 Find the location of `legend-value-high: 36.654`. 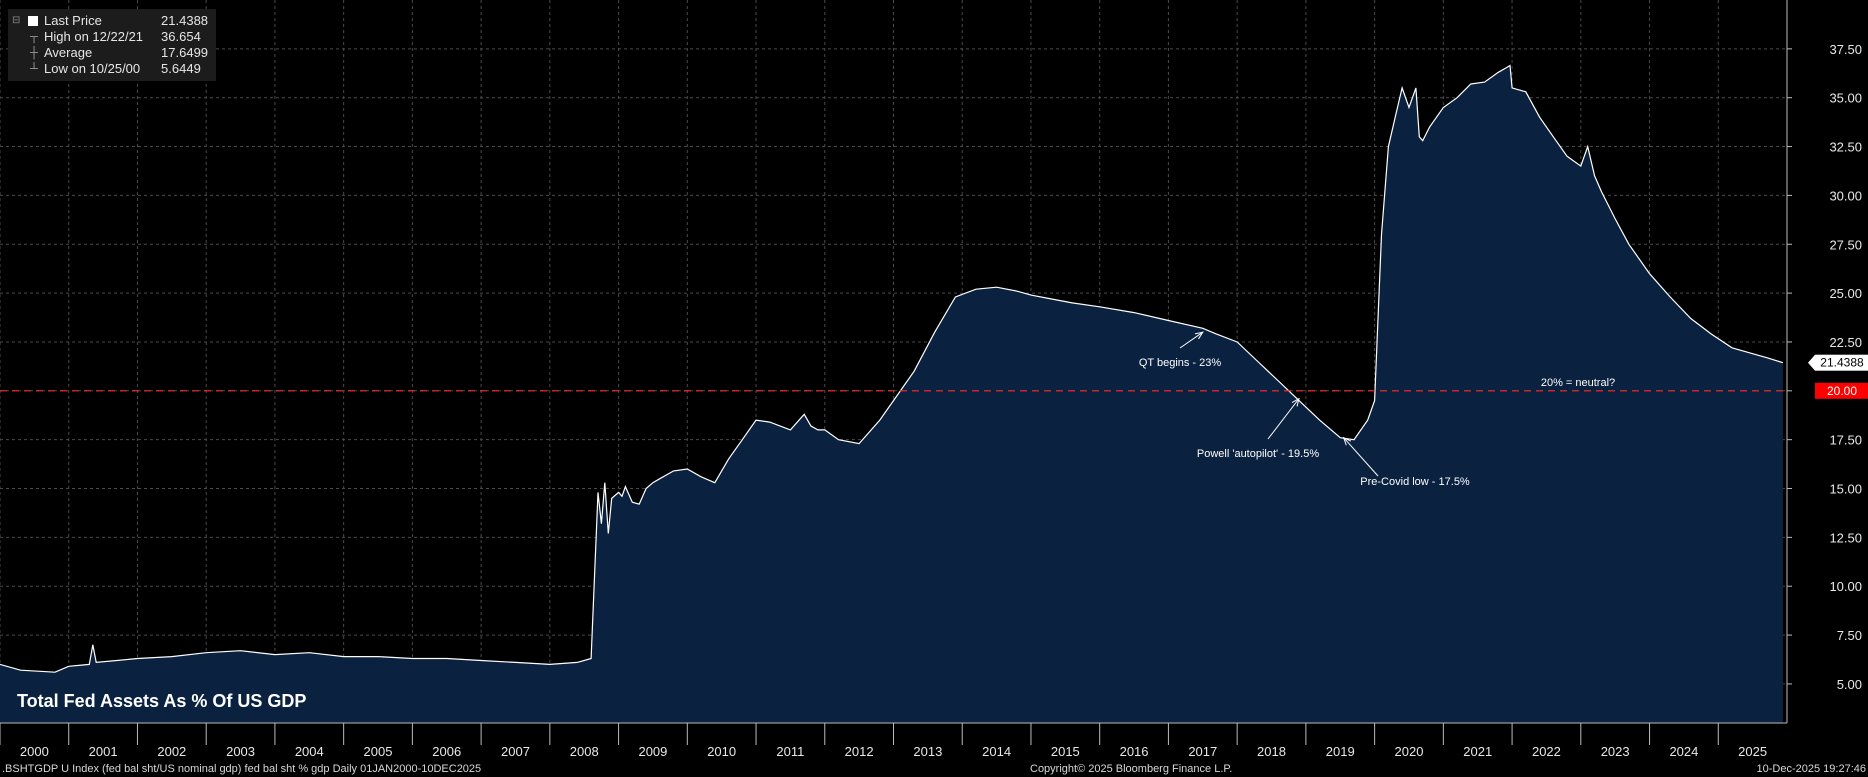

legend-value-high: 36.654 is located at coordinates (181, 36).